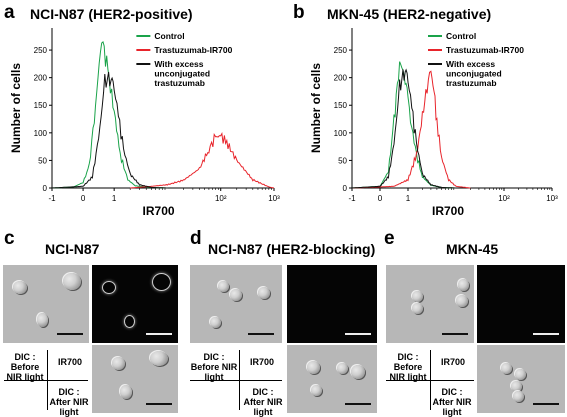 The height and width of the screenshot is (417, 567). Describe the element at coordinates (521, 304) in the screenshot. I see `ir700-image-e` at that location.